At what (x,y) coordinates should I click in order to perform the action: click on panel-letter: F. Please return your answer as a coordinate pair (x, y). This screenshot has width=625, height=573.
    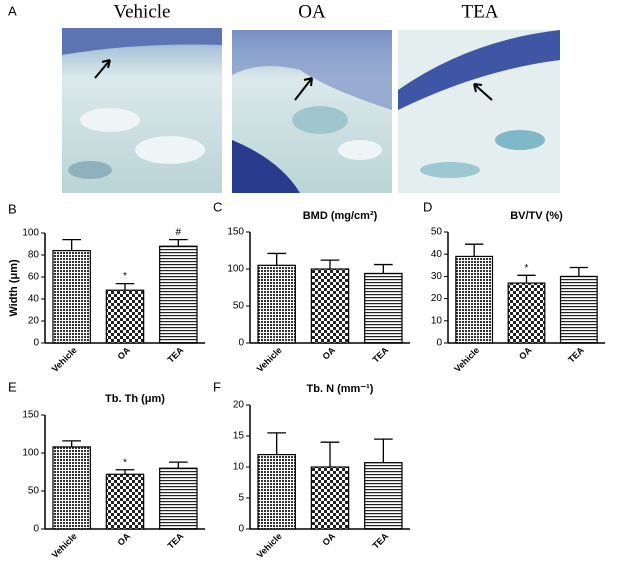
    Looking at the image, I should click on (217, 386).